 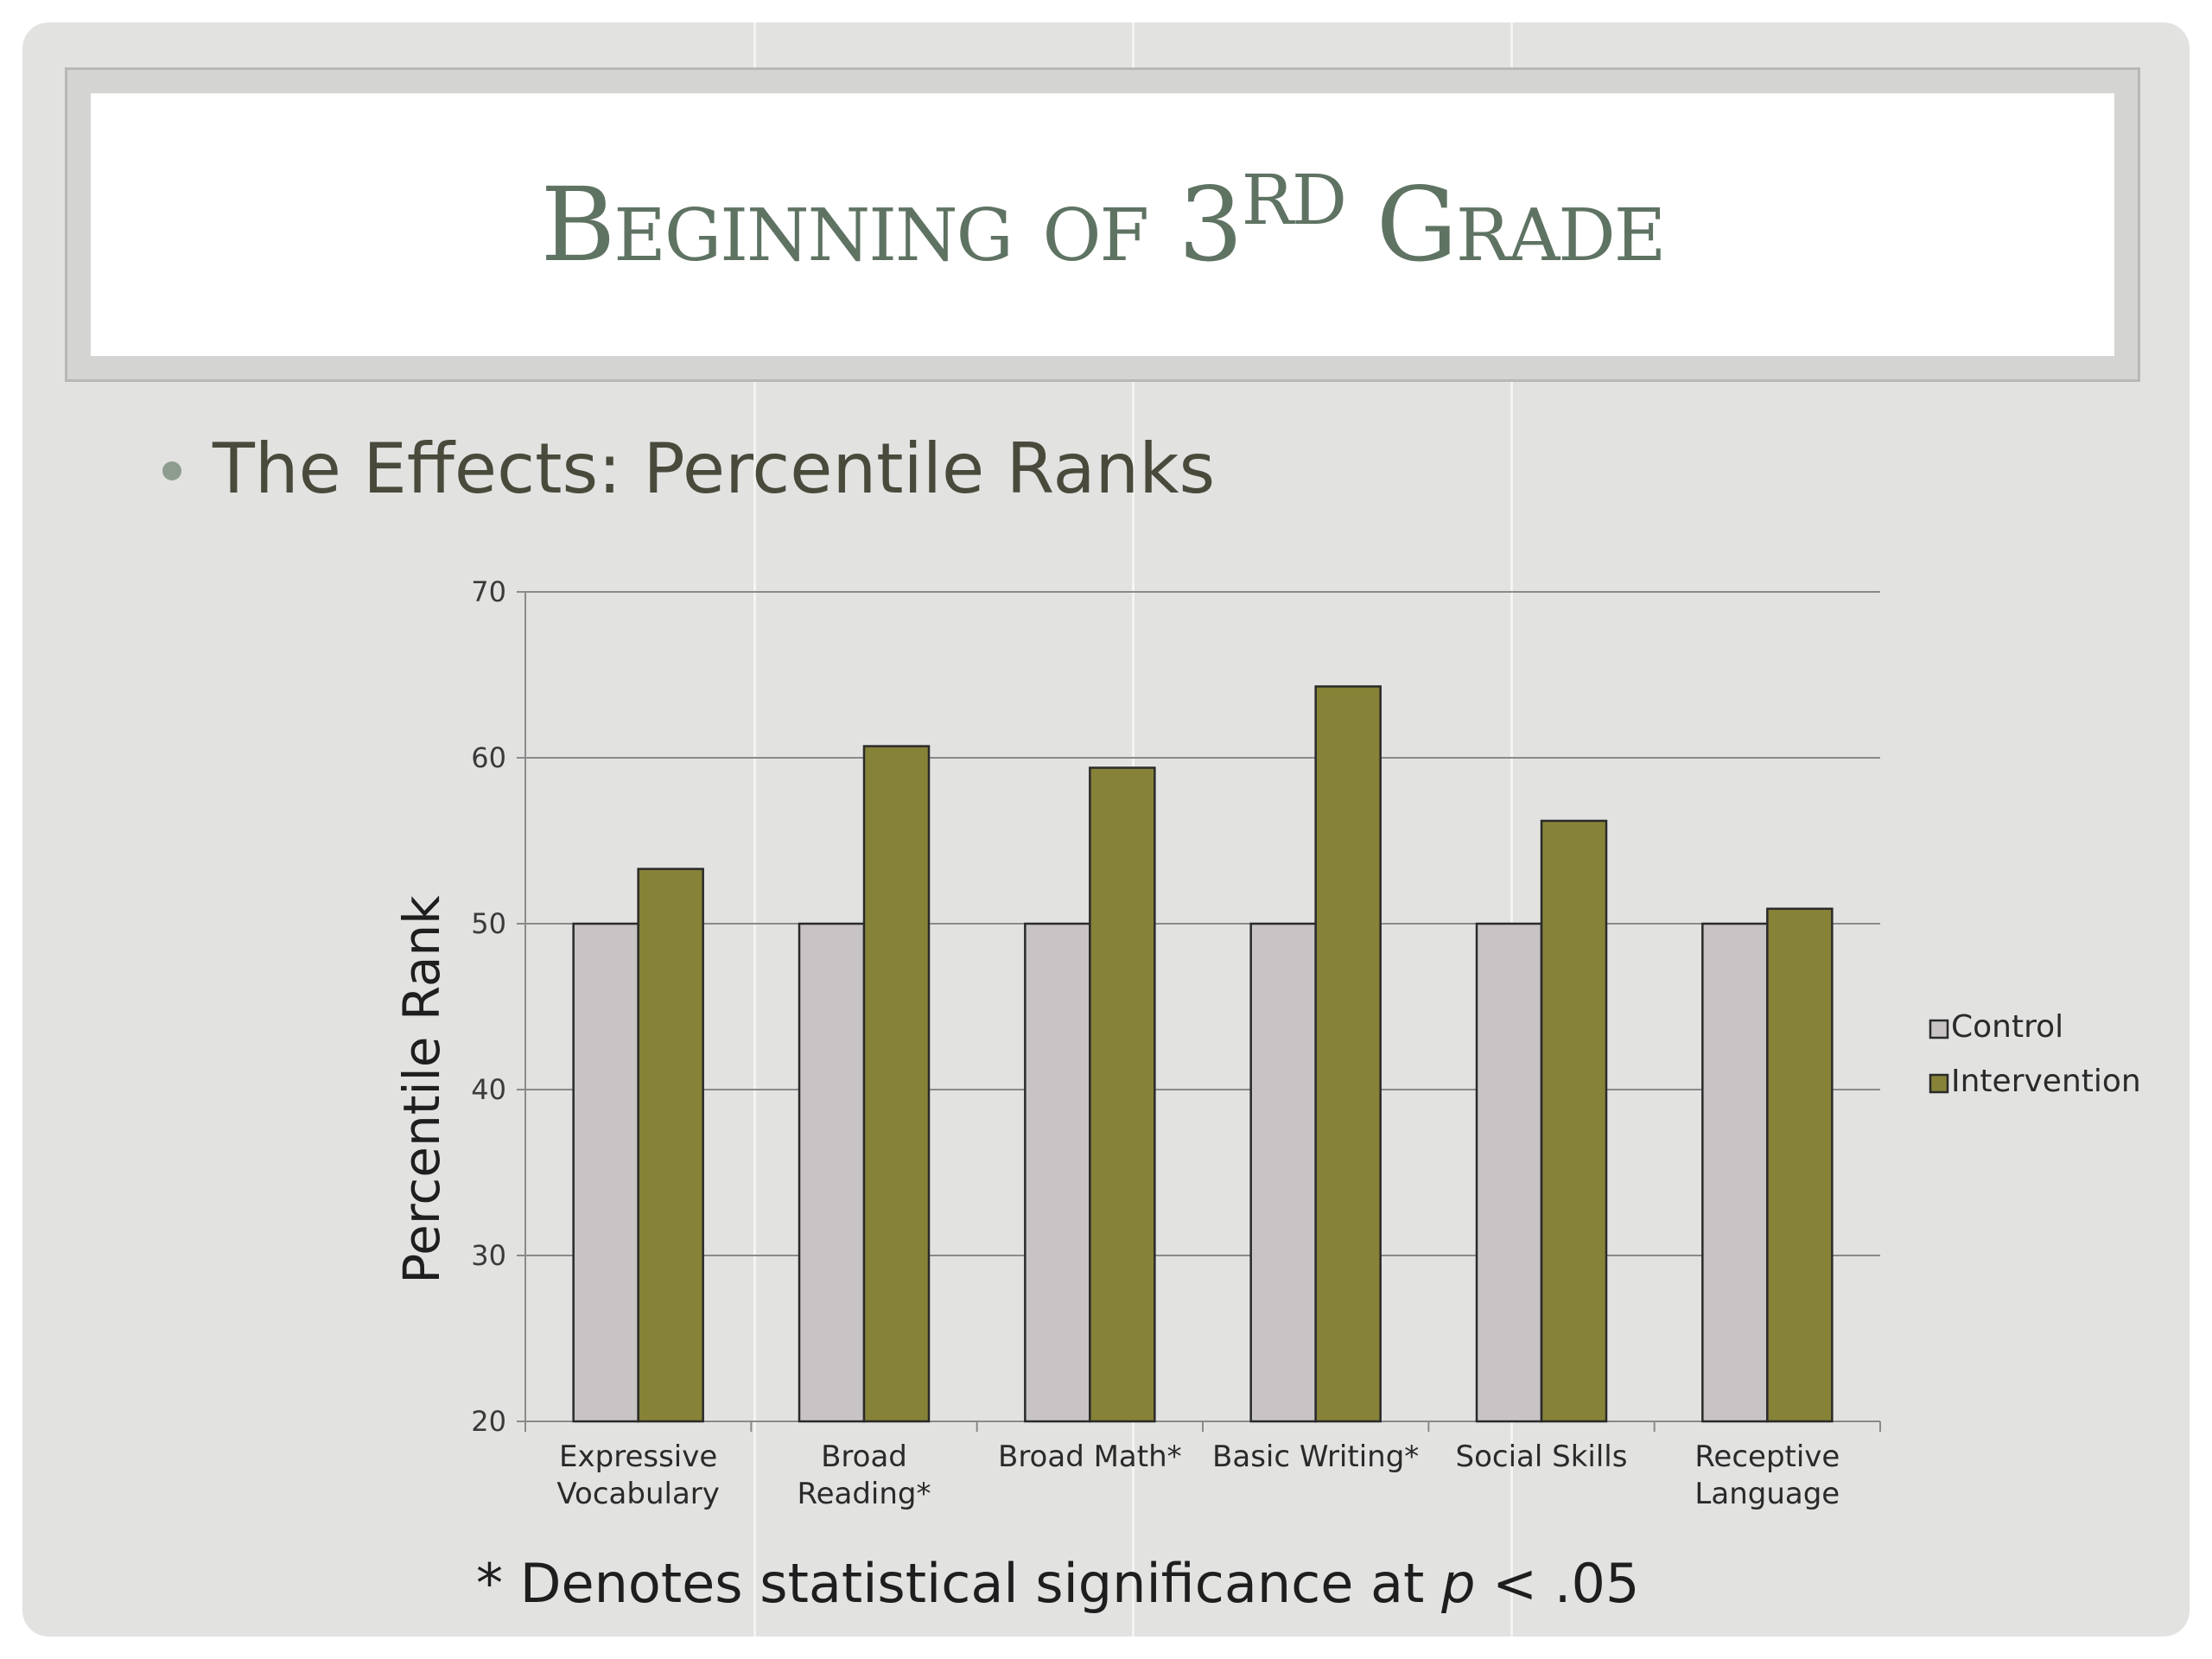 I want to click on y-tick-label: 30, so click(x=488, y=1255).